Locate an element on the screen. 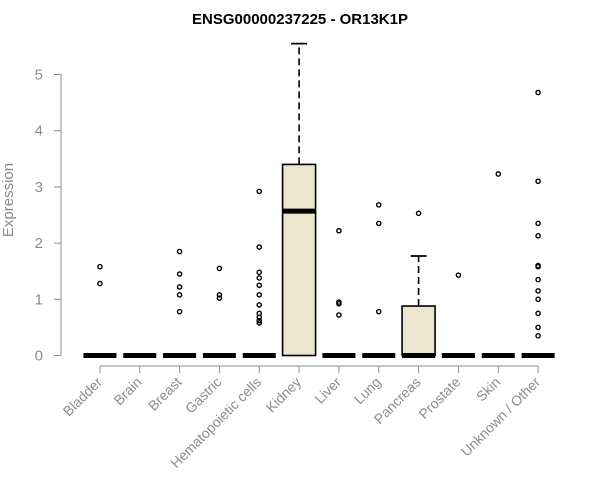 The height and width of the screenshot is (500, 600). box-liver is located at coordinates (339, 292).